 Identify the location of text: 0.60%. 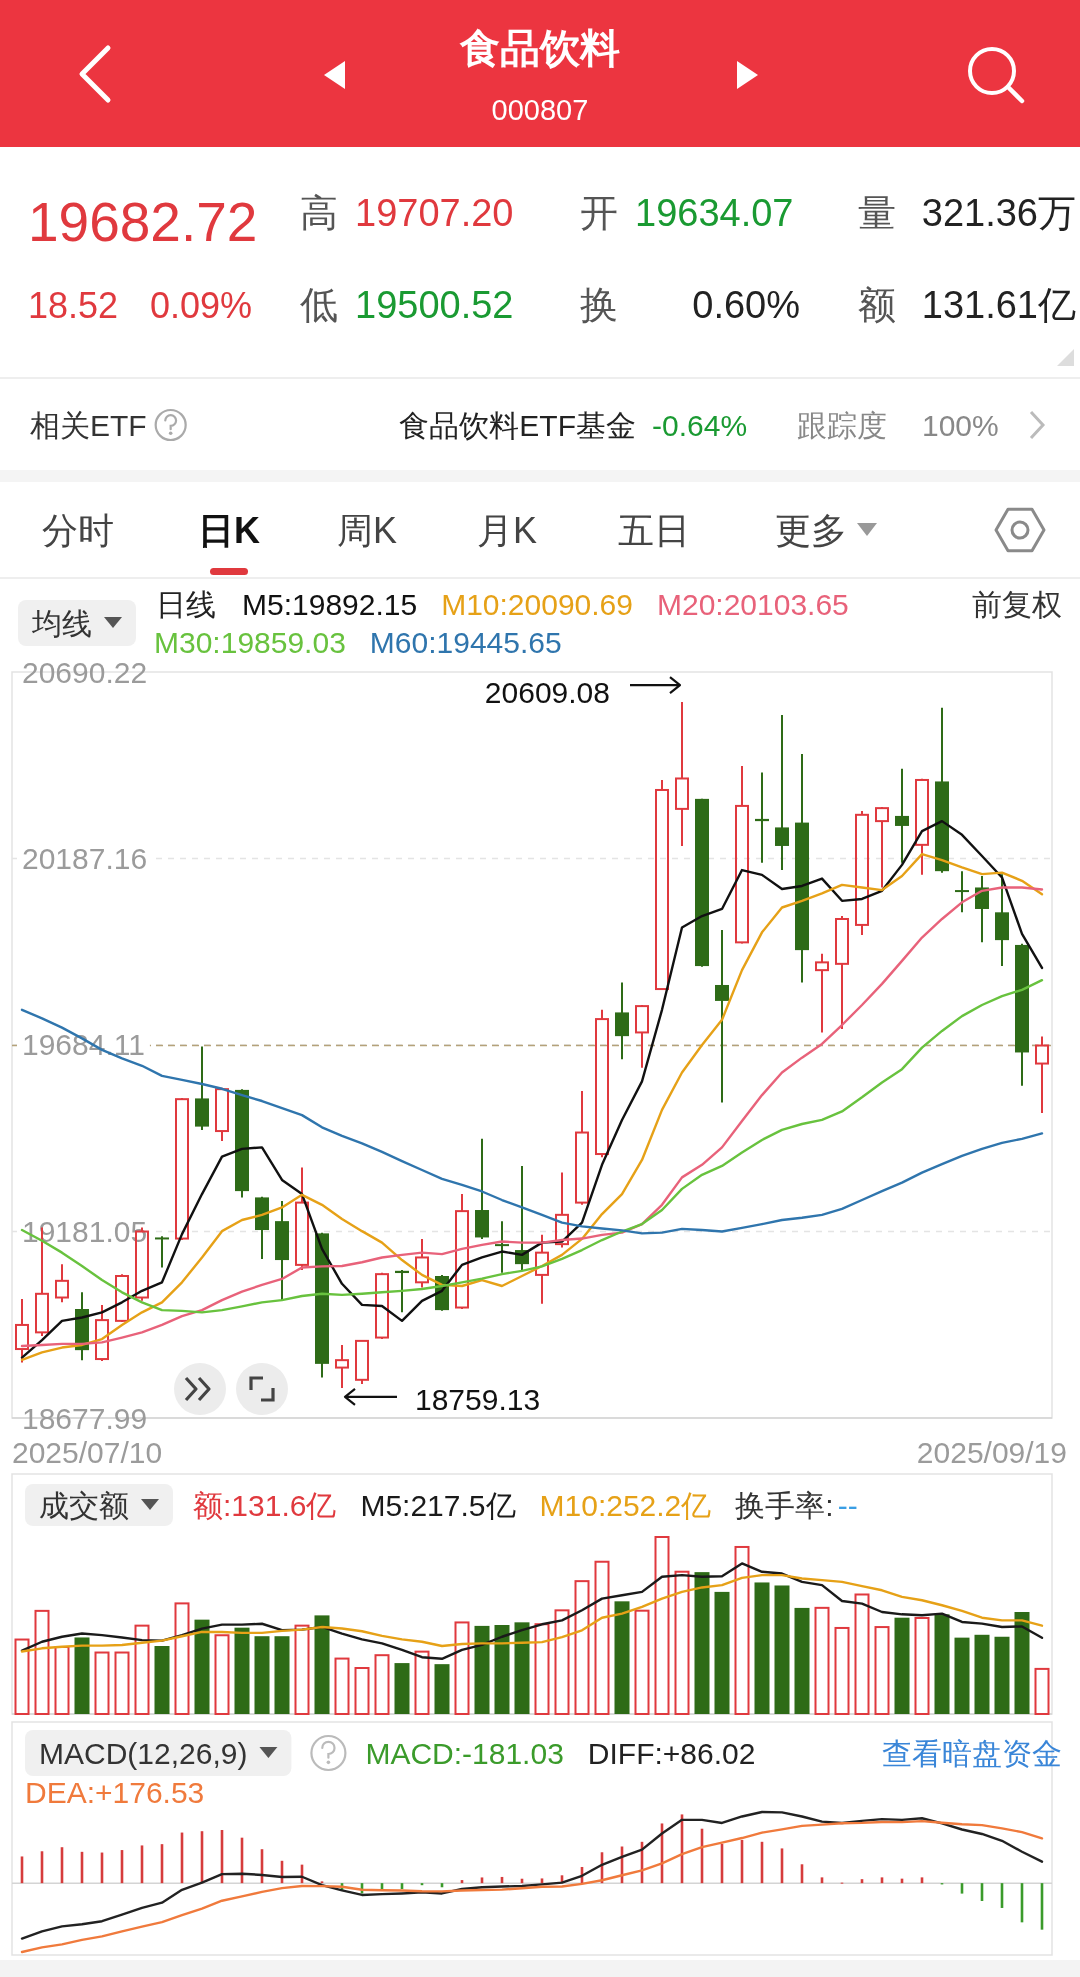
(746, 305).